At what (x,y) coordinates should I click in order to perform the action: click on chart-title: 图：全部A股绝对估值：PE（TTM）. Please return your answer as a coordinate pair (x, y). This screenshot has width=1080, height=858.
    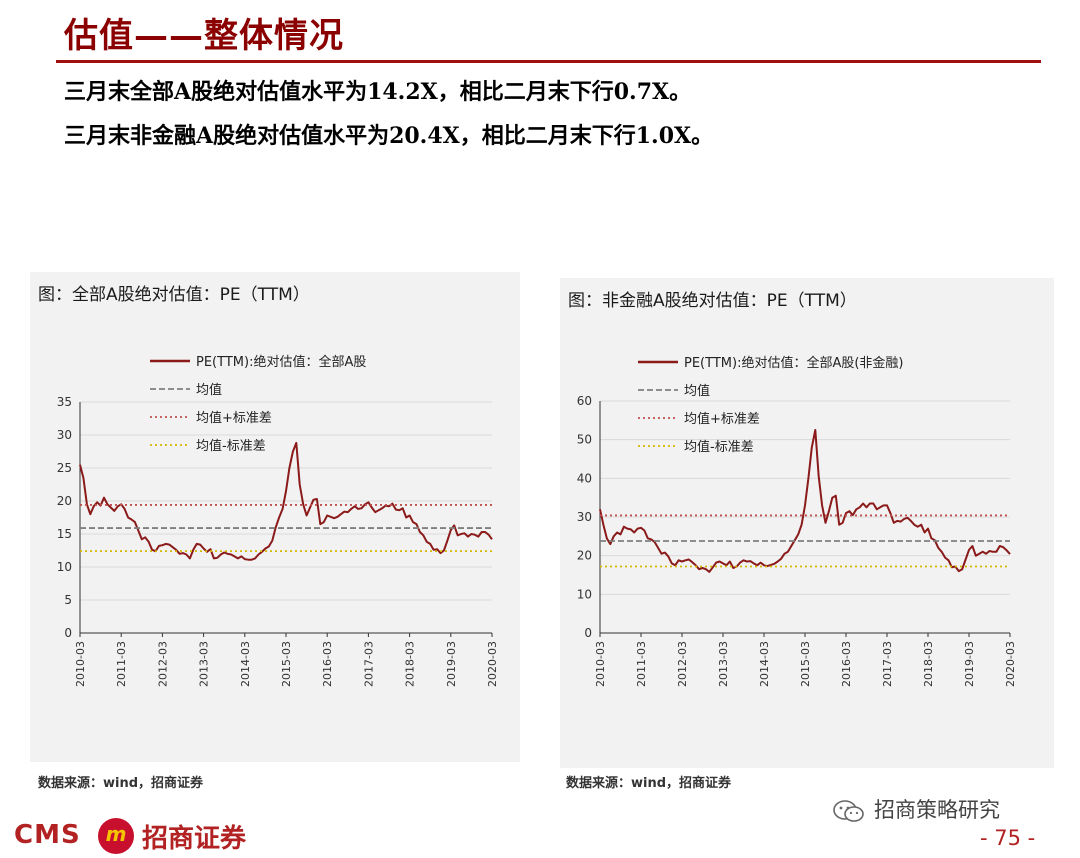
    Looking at the image, I should click on (174, 295).